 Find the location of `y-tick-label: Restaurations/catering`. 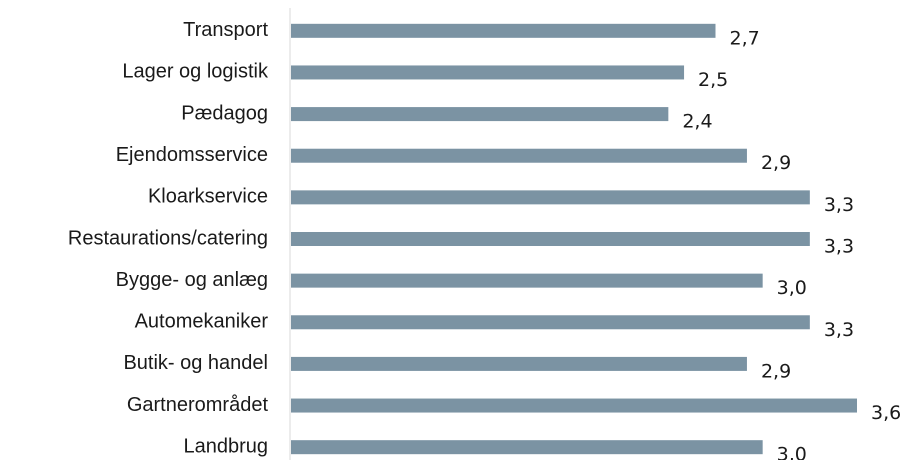

y-tick-label: Restaurations/catering is located at coordinates (168, 238).